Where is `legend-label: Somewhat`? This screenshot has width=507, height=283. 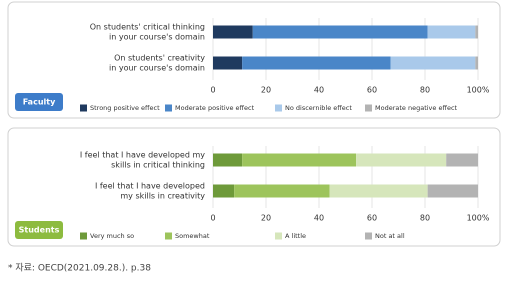 legend-label: Somewhat is located at coordinates (192, 236).